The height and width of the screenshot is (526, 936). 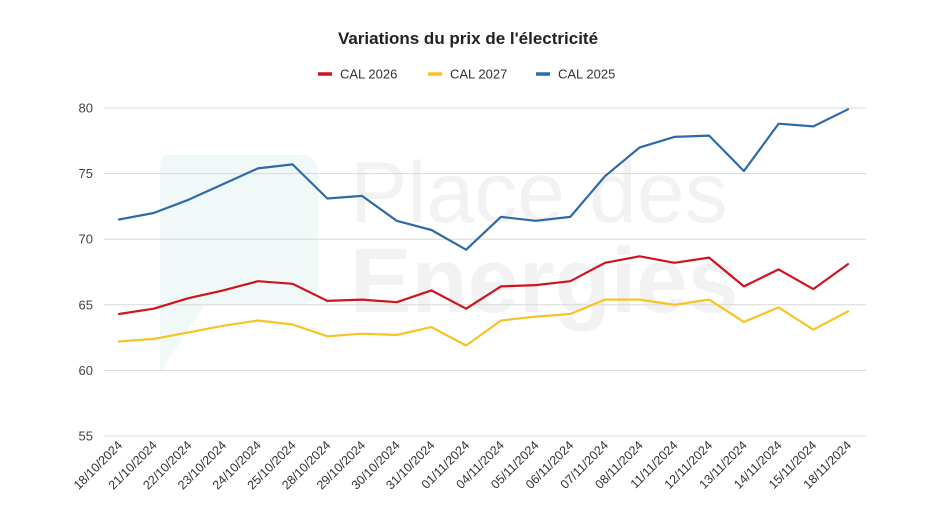 I want to click on legend-label: CAL 2027, so click(x=478, y=74).